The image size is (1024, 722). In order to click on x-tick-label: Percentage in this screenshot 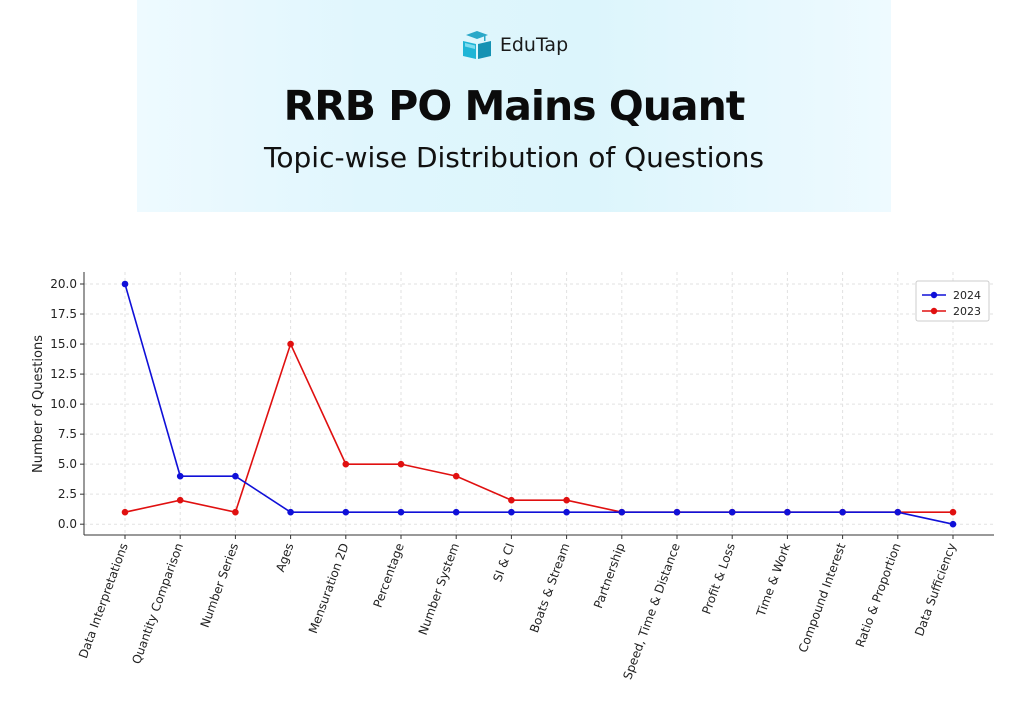, I will do `click(389, 575)`.